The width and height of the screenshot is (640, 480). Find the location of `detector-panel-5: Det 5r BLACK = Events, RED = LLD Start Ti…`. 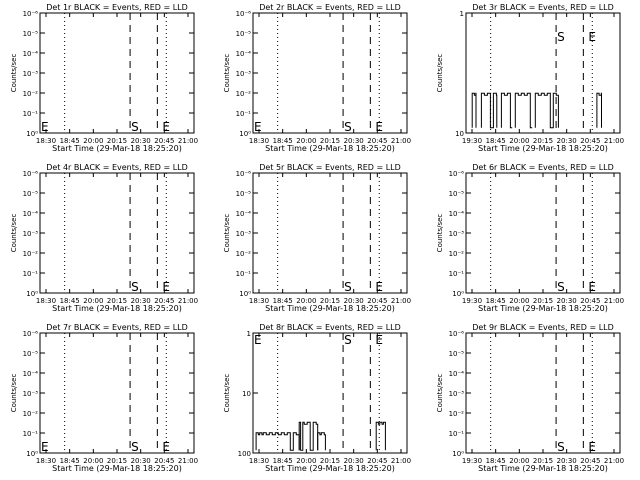

detector-panel-5: Det 5r BLACK = Events, RED = LLD Start Ti… is located at coordinates (317, 238).